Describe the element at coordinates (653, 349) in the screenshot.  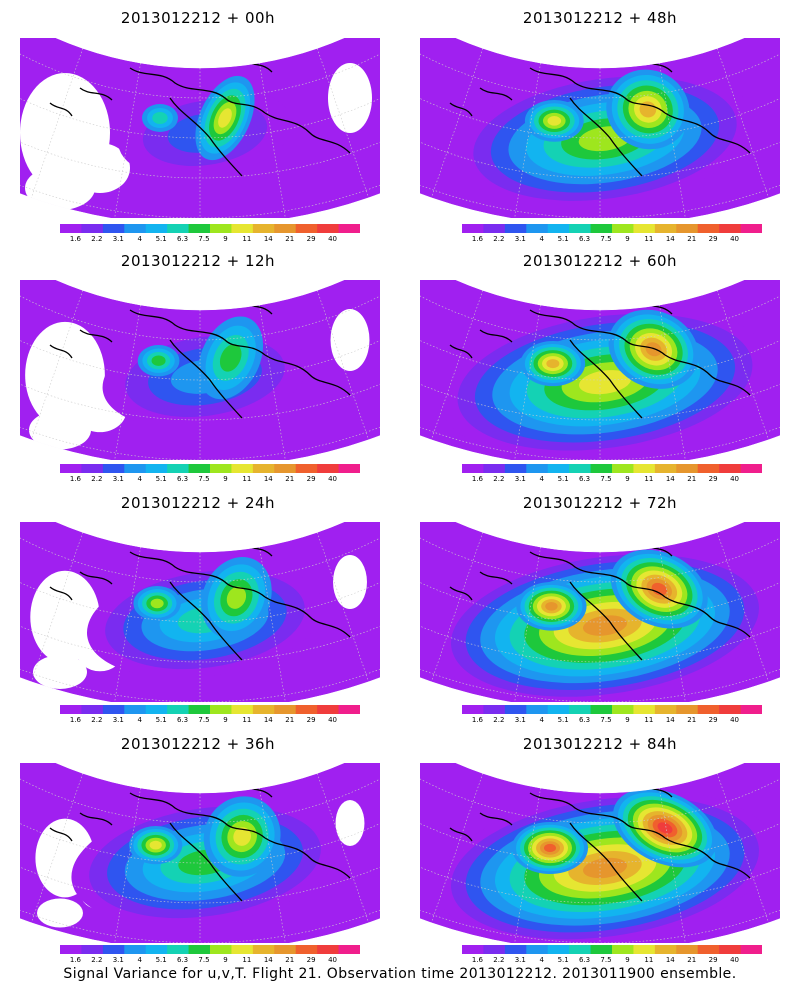
I see `variance-maximum` at that location.